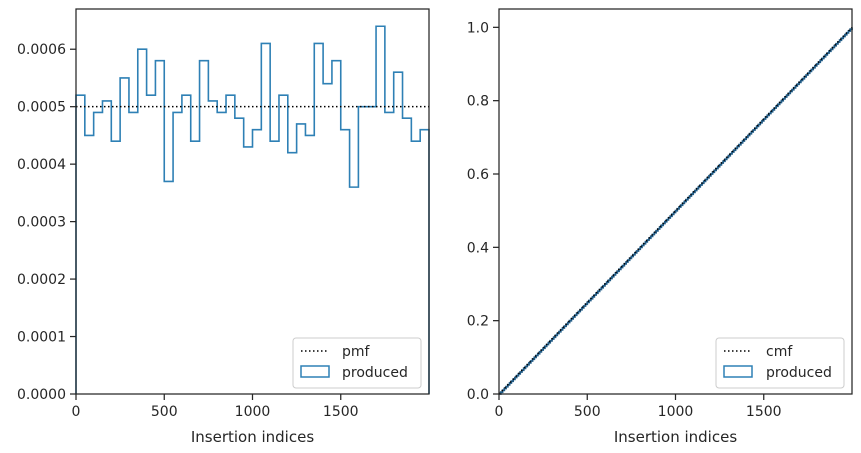 The width and height of the screenshot is (861, 453). I want to click on pmf-legend-produced-label: produced, so click(375, 373).